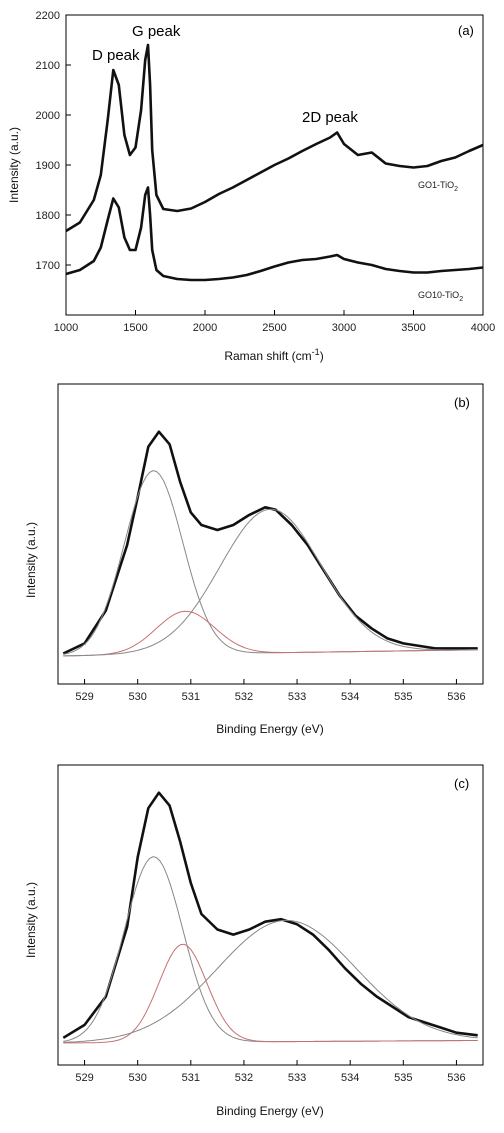  Describe the element at coordinates (244, 697) in the screenshot. I see `xps-b-x-tick-label: 532` at that location.